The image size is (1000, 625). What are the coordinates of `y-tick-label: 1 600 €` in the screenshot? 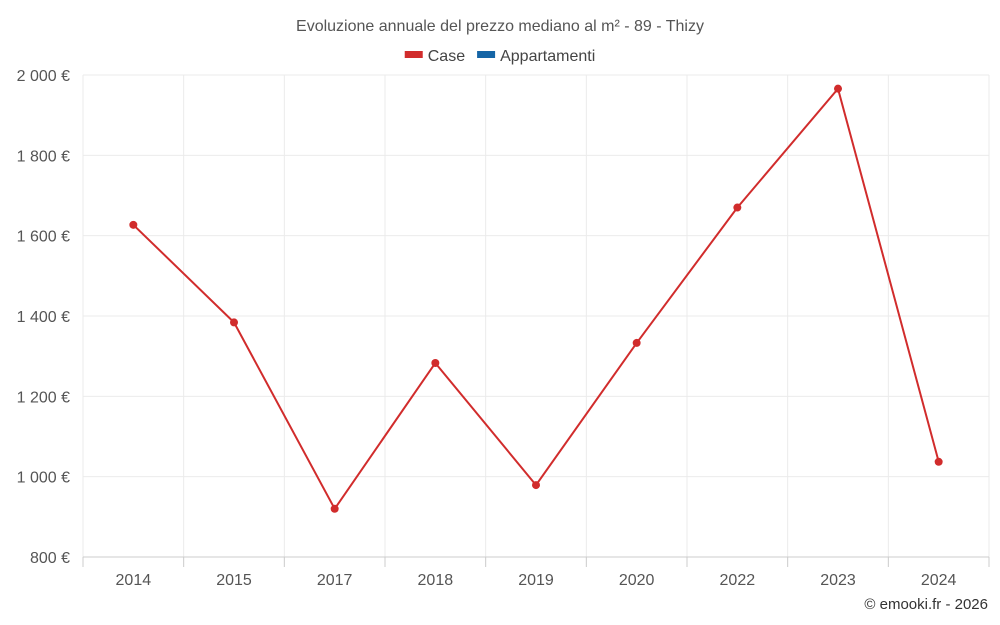 It's located at (43, 237).